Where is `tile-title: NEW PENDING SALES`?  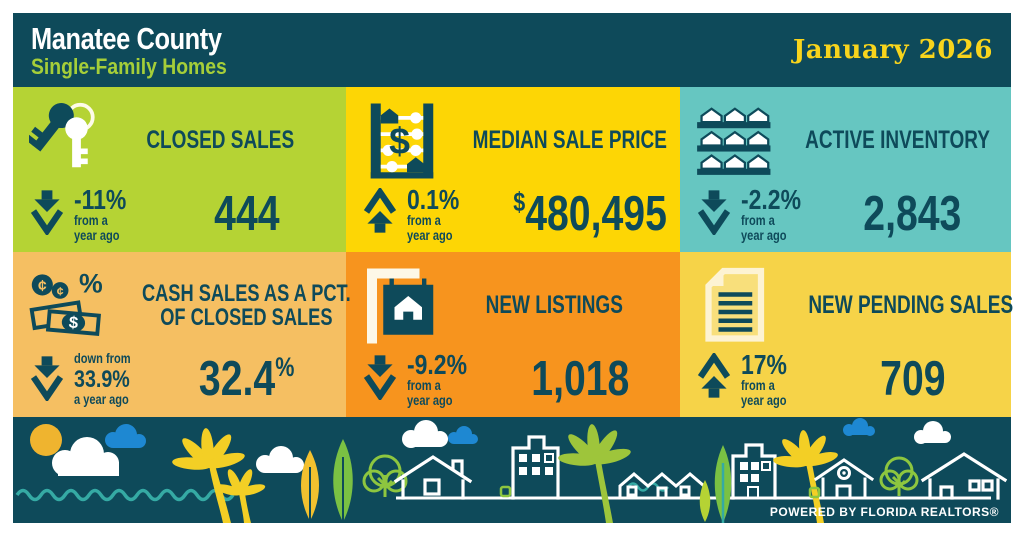
tile-title: NEW PENDING SALES is located at coordinates (911, 305).